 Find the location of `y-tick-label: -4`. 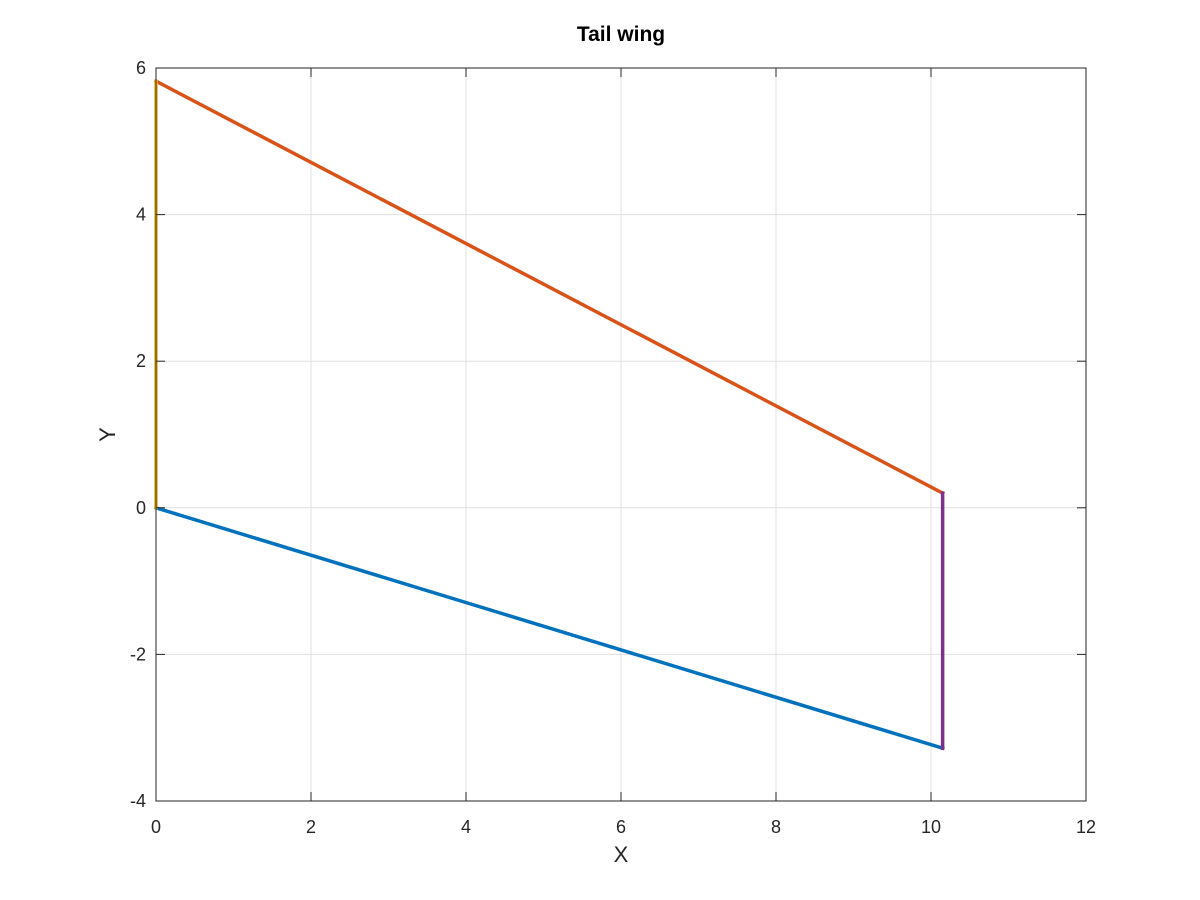

y-tick-label: -4 is located at coordinates (138, 801).